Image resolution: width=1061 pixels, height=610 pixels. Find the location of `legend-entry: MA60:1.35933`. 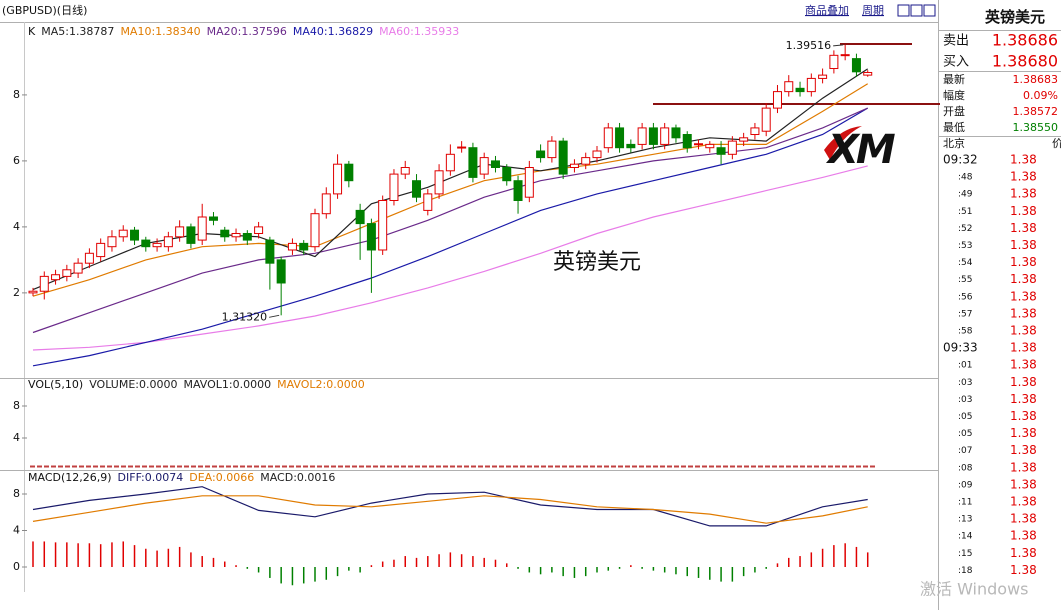

legend-entry: MA60:1.35933 is located at coordinates (419, 31).